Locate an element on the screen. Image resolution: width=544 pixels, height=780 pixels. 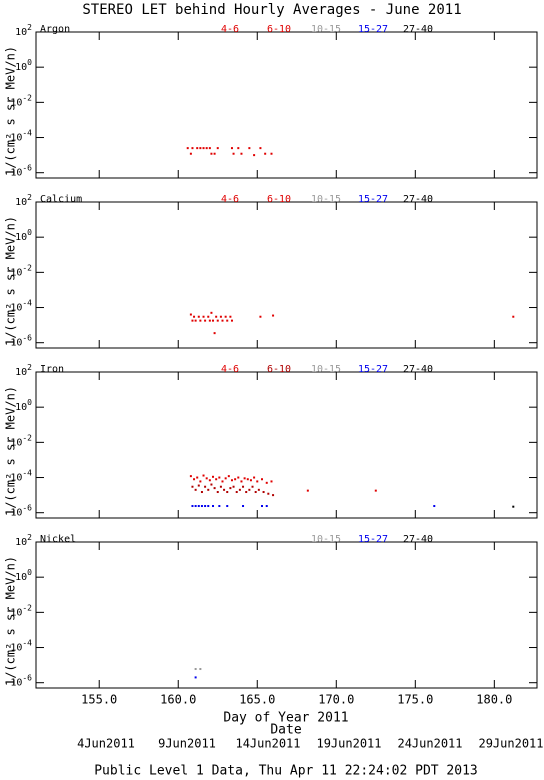
x-tick-label: 155.0 is located at coordinates (99, 700).